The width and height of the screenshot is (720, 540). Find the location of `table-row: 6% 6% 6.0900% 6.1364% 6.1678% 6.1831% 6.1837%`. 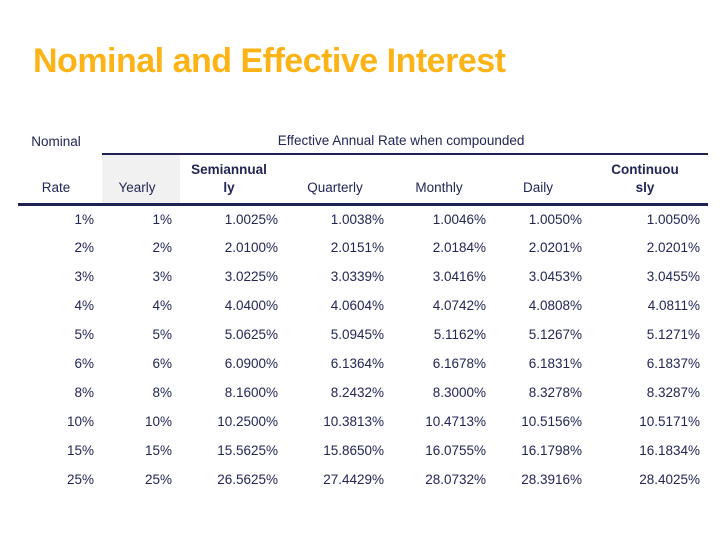

table-row: 6% 6% 6.0900% 6.1364% 6.1678% 6.1831% 6.1837% is located at coordinates (363, 363).